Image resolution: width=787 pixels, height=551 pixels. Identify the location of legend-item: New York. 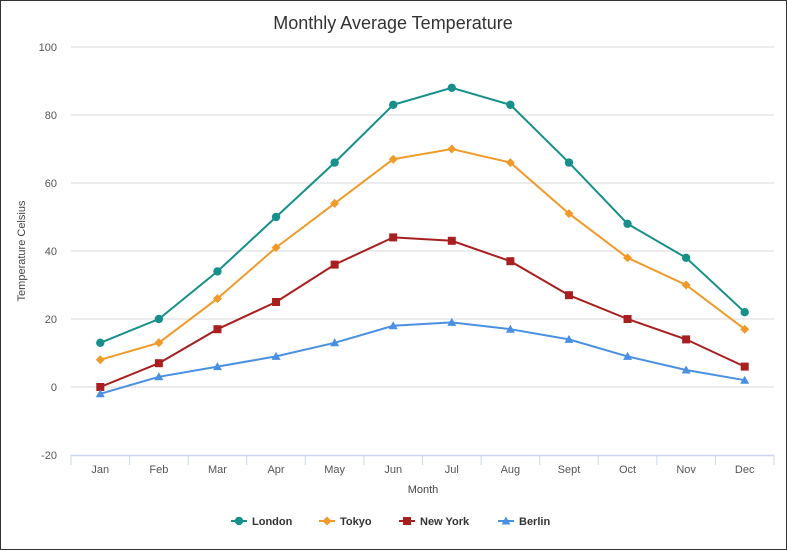
(434, 522).